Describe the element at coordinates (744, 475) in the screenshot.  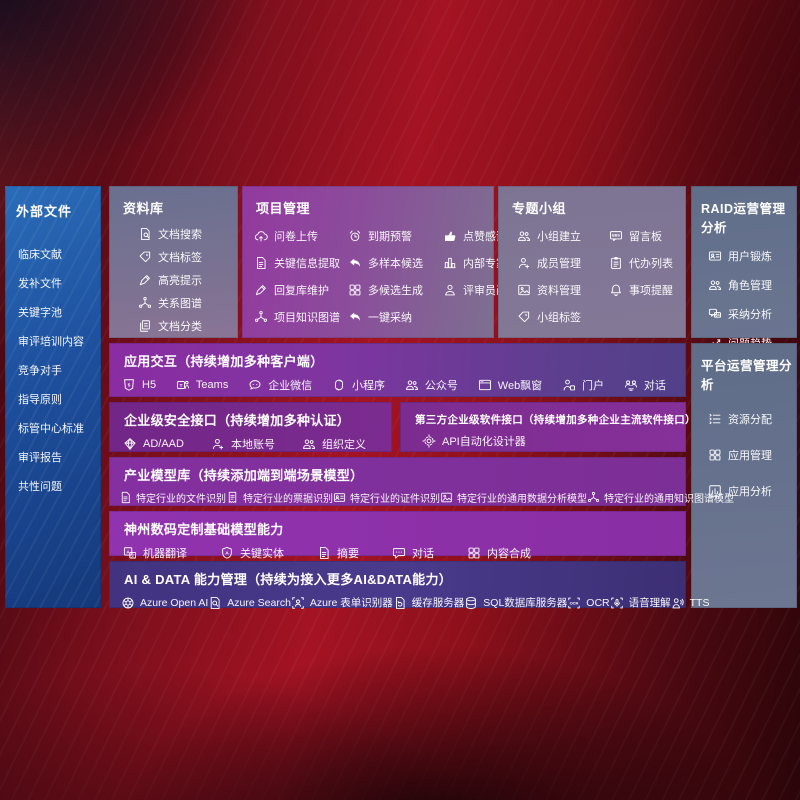
I see `platform-analysis-panel: 平台运营管理分析 资源分配 应用管理 应用分析` at that location.